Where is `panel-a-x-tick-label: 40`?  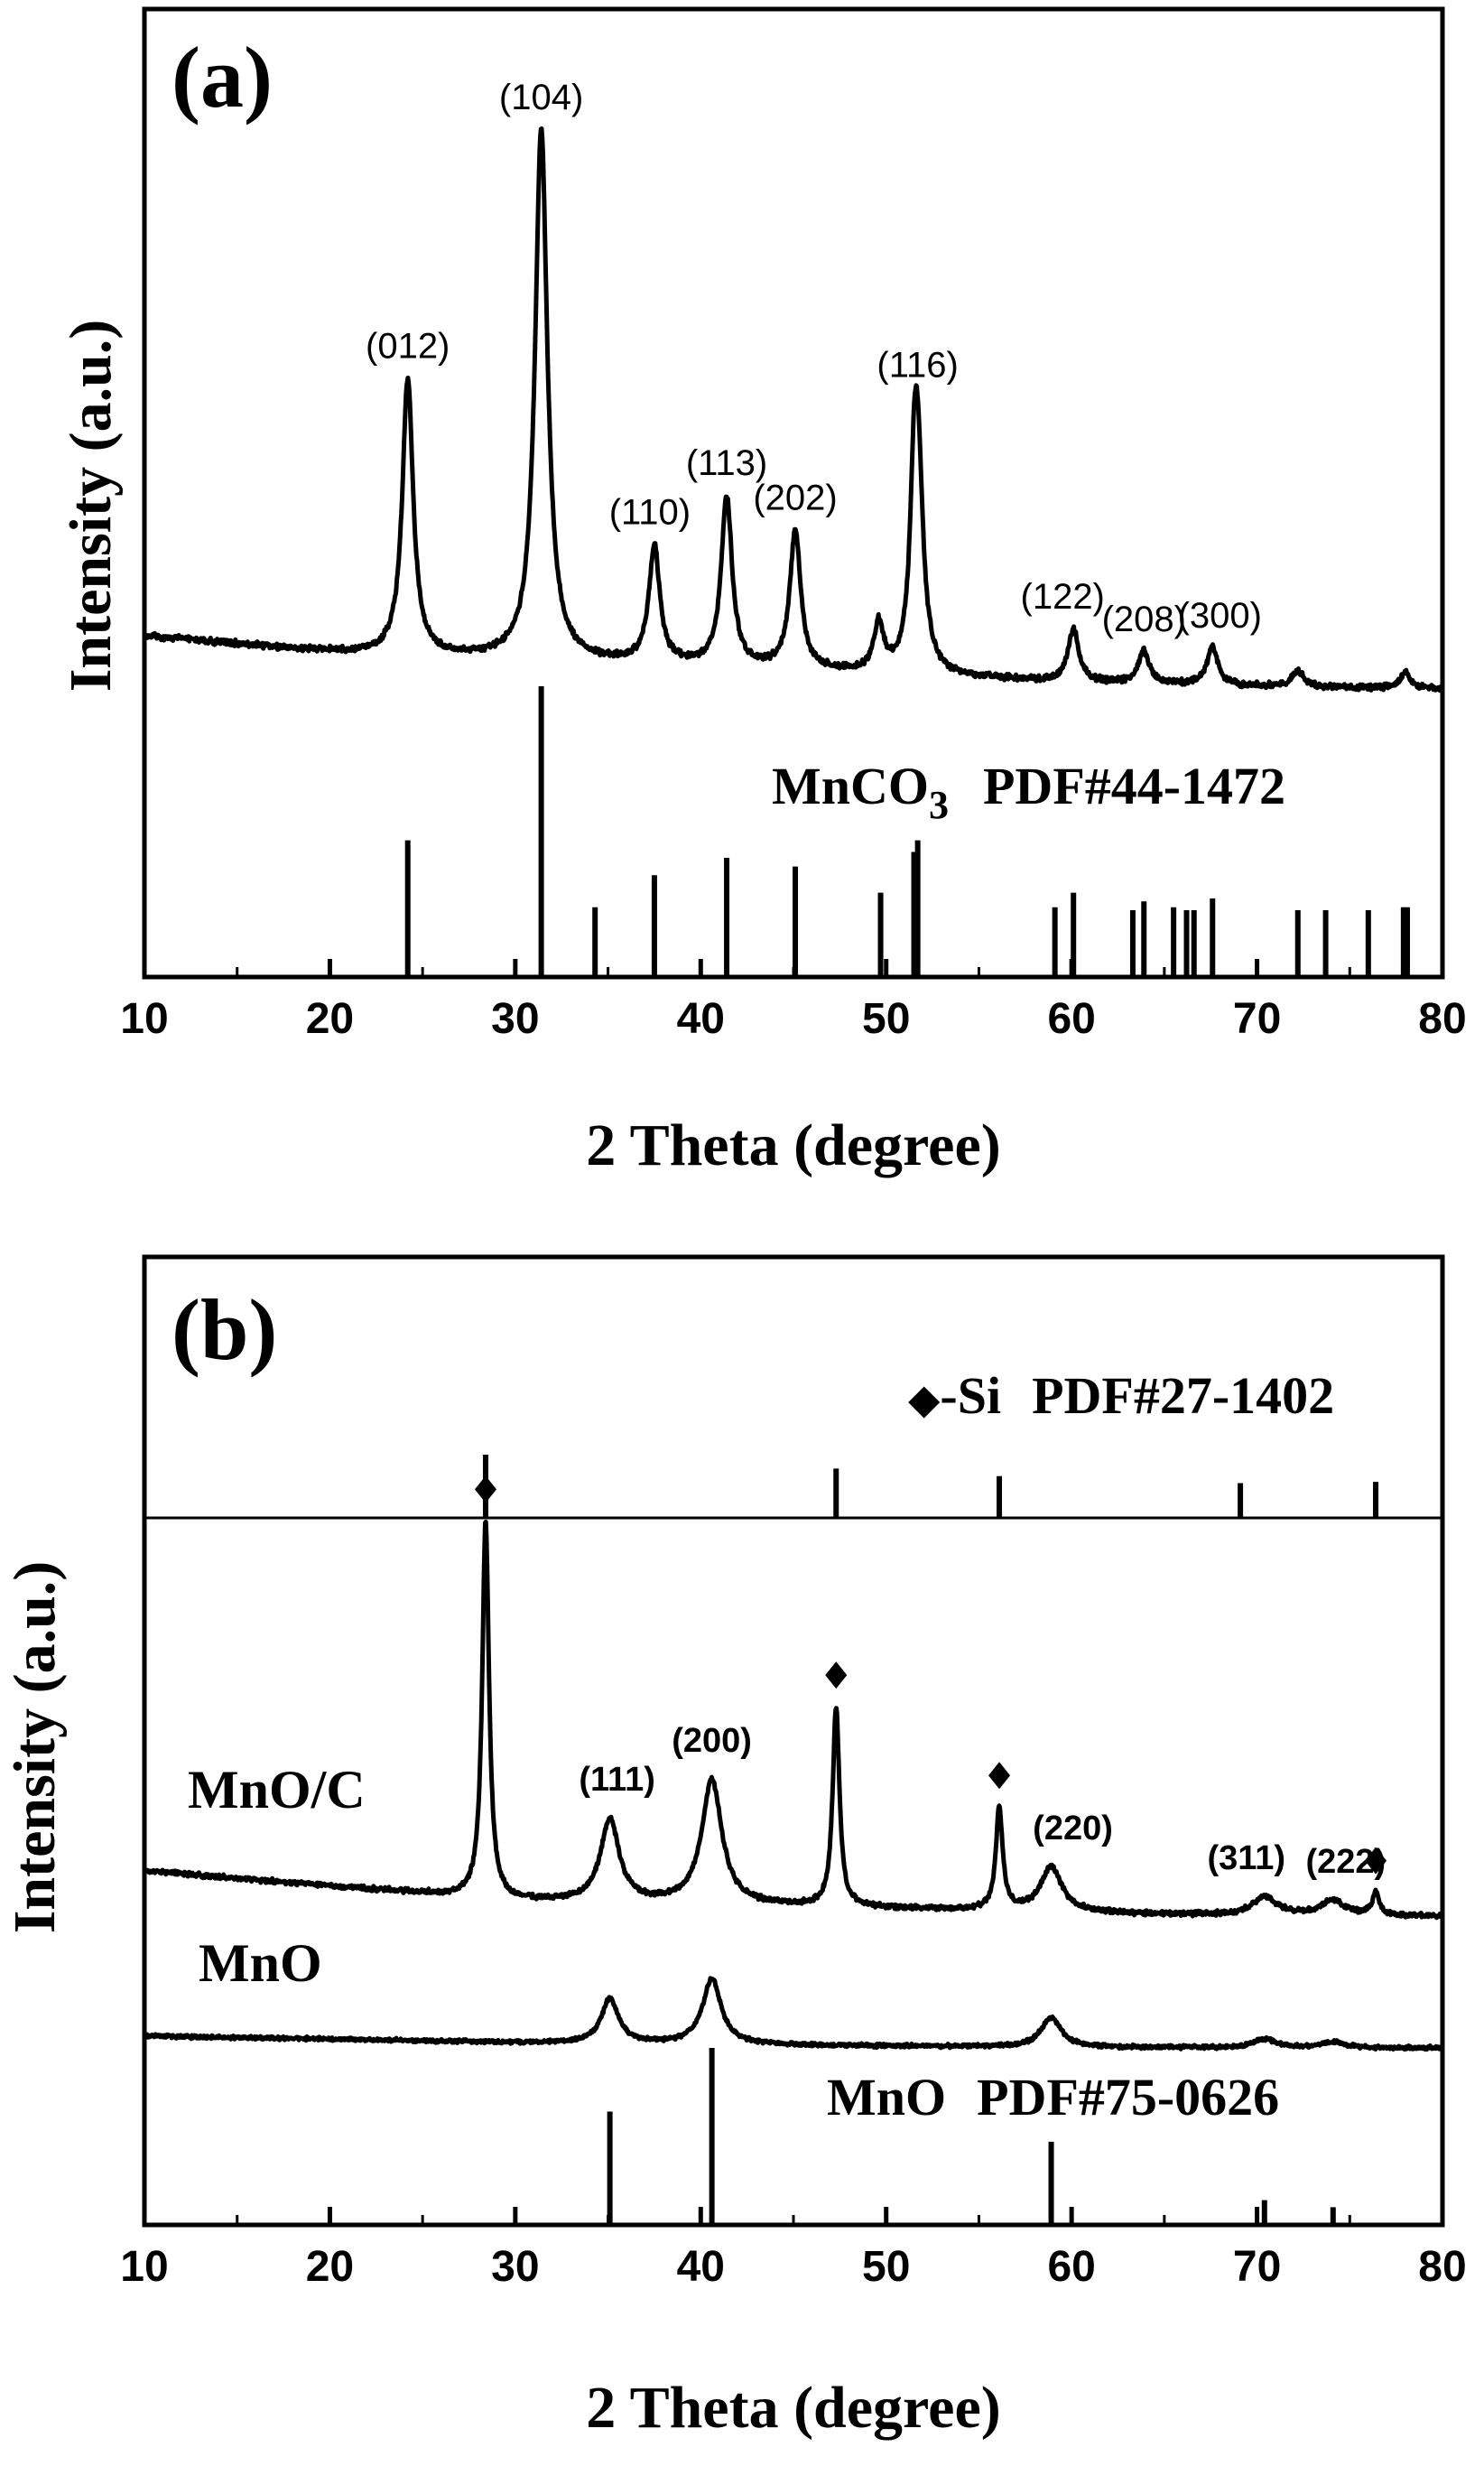
panel-a-x-tick-label: 40 is located at coordinates (701, 1019).